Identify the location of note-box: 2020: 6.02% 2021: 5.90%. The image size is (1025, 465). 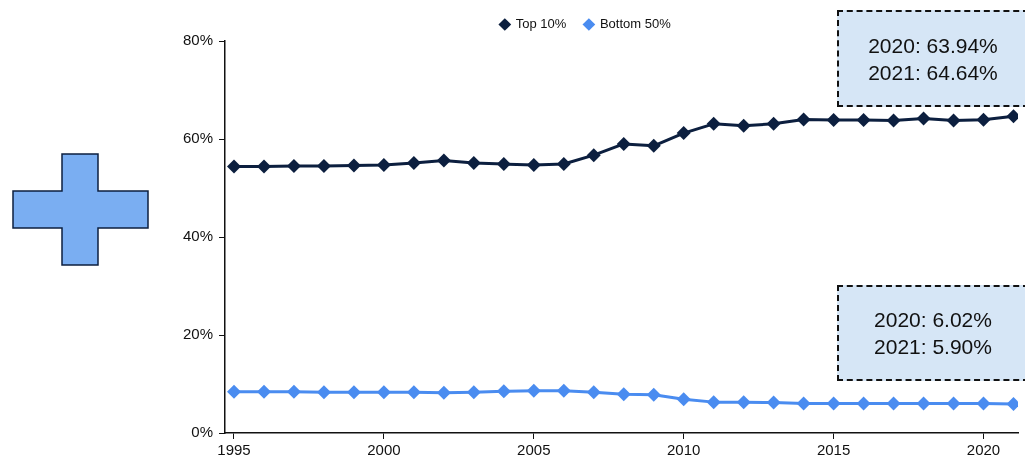
(931, 333).